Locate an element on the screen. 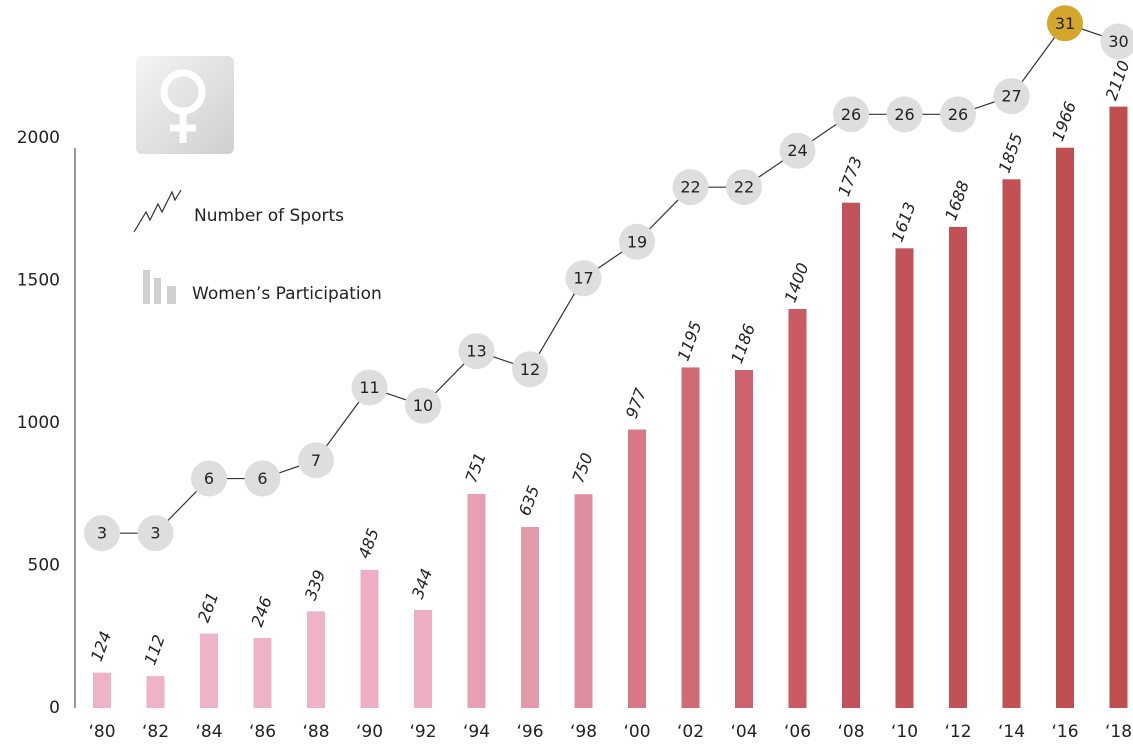  value-label: 1195 is located at coordinates (690, 341).